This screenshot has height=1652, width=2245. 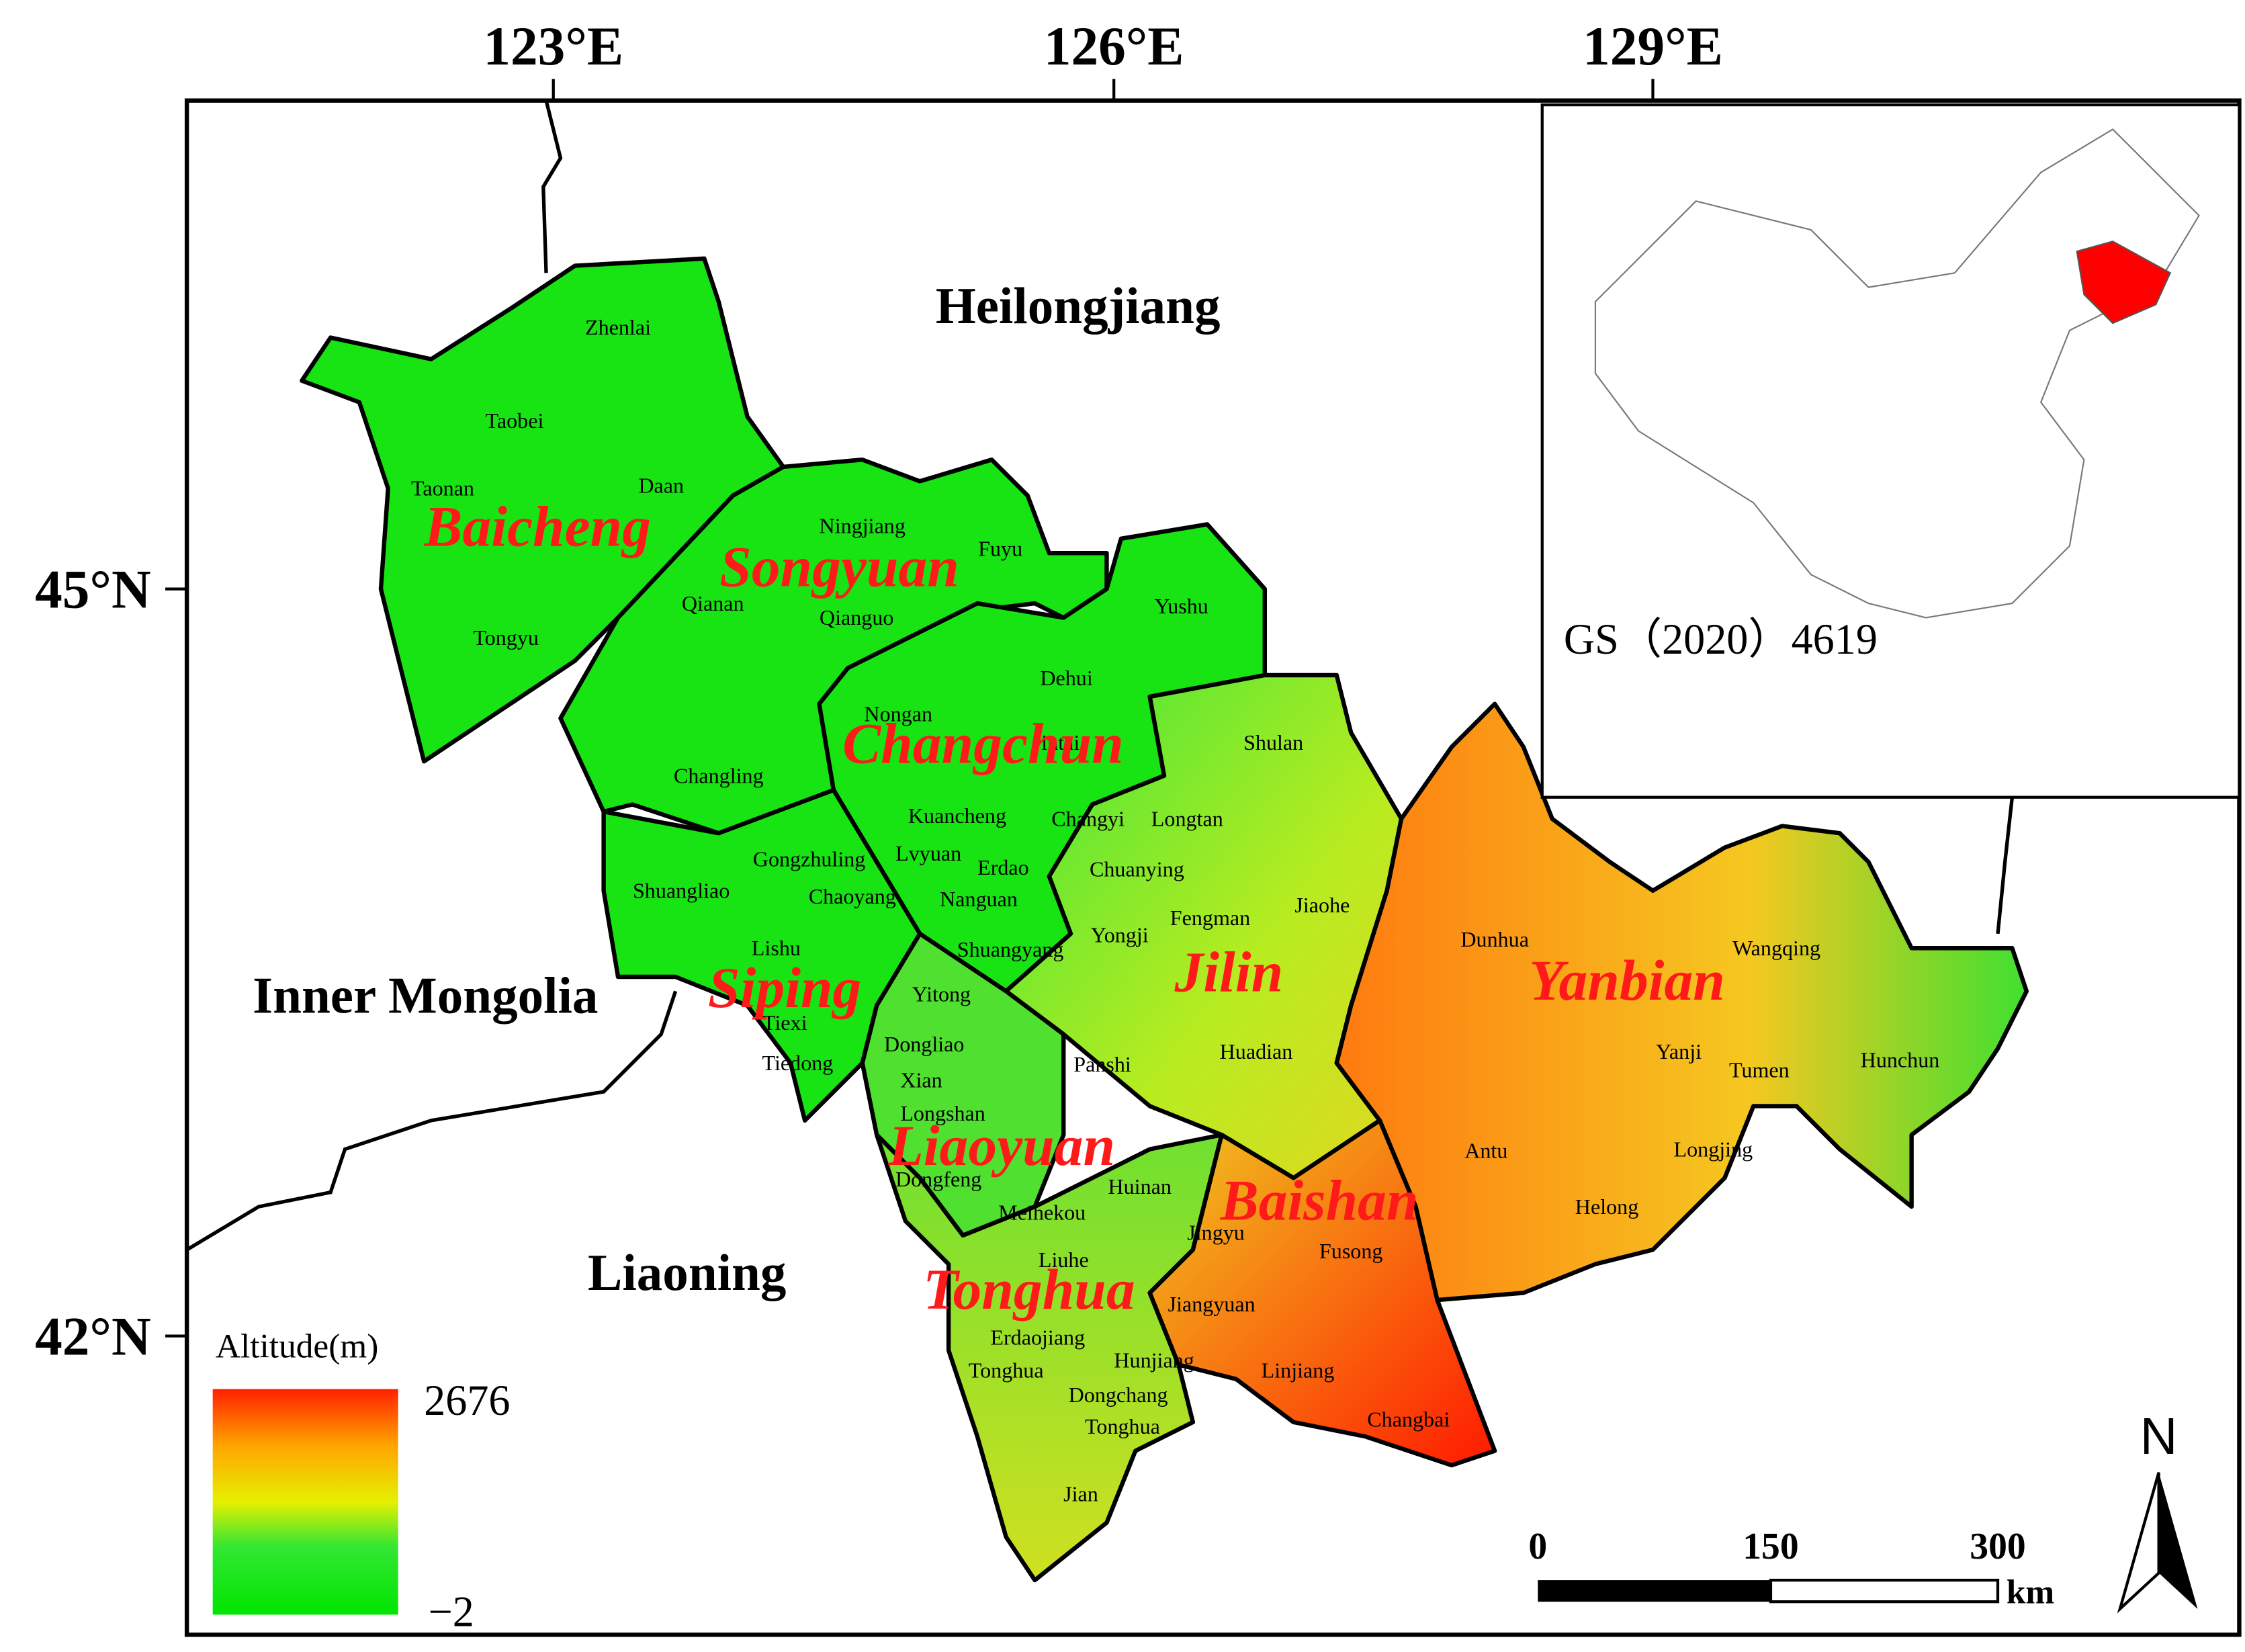 What do you see at coordinates (785, 1022) in the screenshot?
I see `county-label: Tiexi` at bounding box center [785, 1022].